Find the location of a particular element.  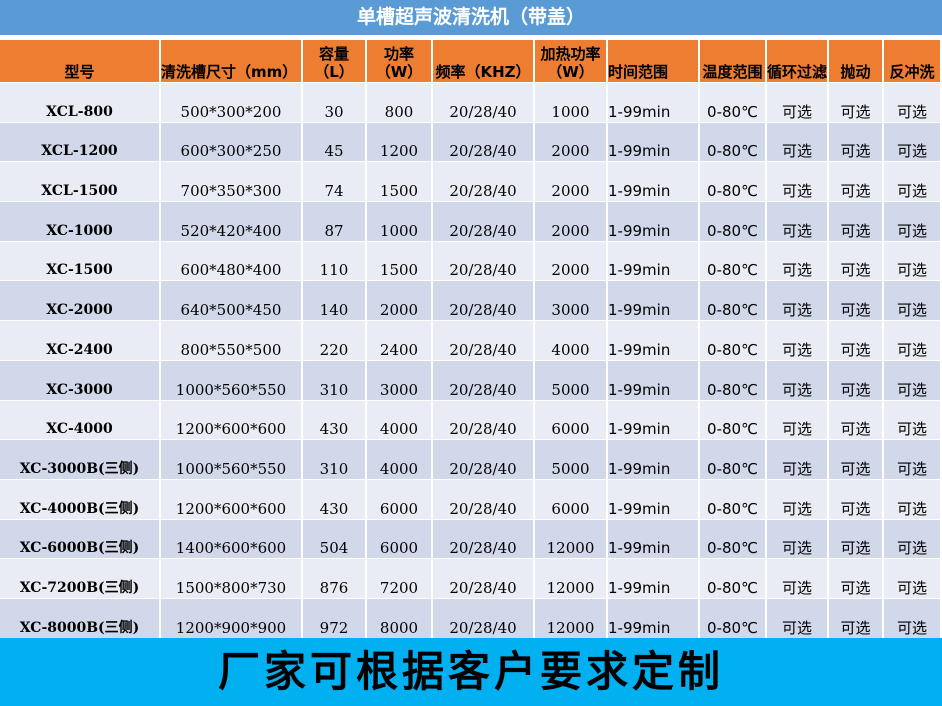

column-header: 循环过滤 is located at coordinates (798, 61).